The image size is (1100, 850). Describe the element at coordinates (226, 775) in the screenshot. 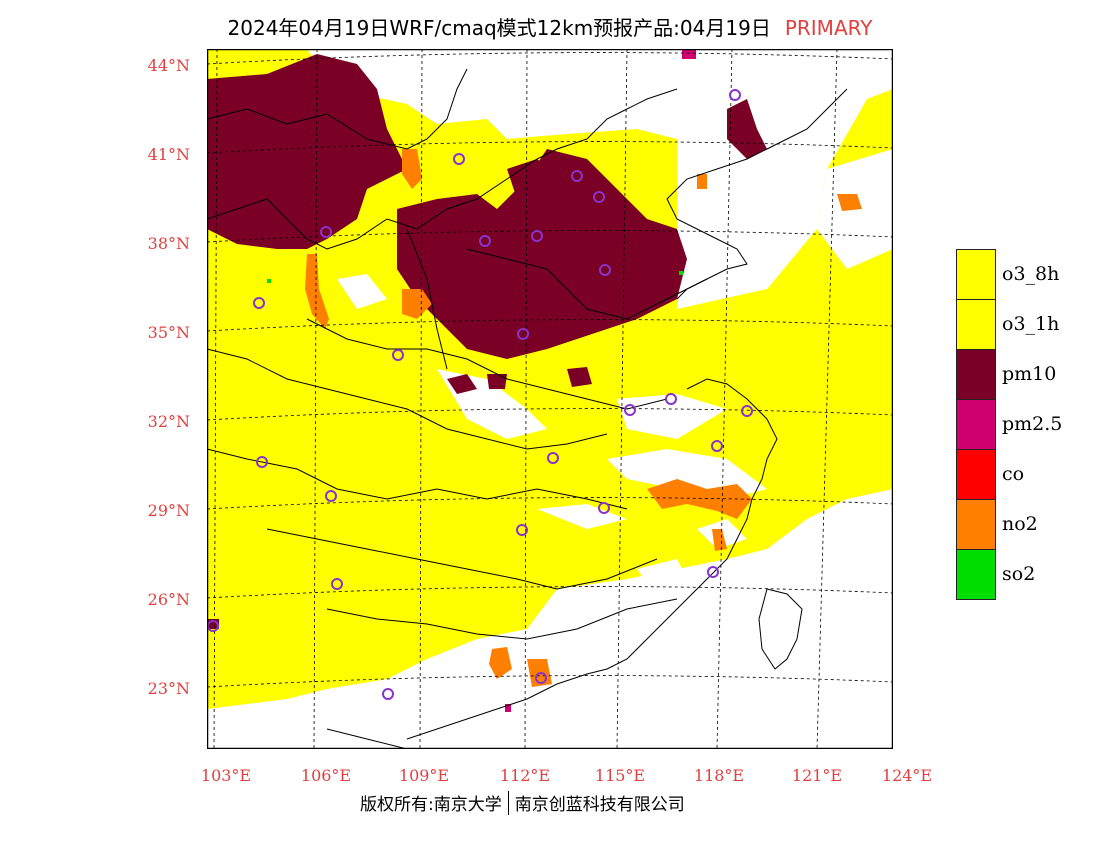

I see `lon-label: 103°E` at that location.